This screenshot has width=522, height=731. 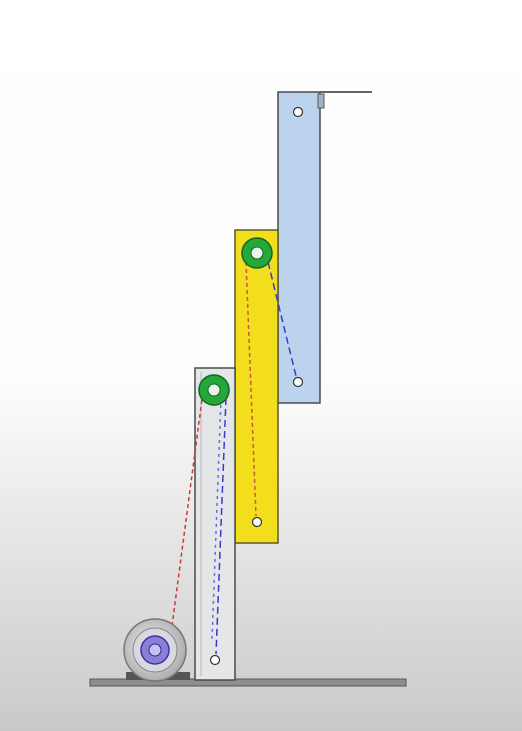 I want to click on motor, so click(x=156, y=650).